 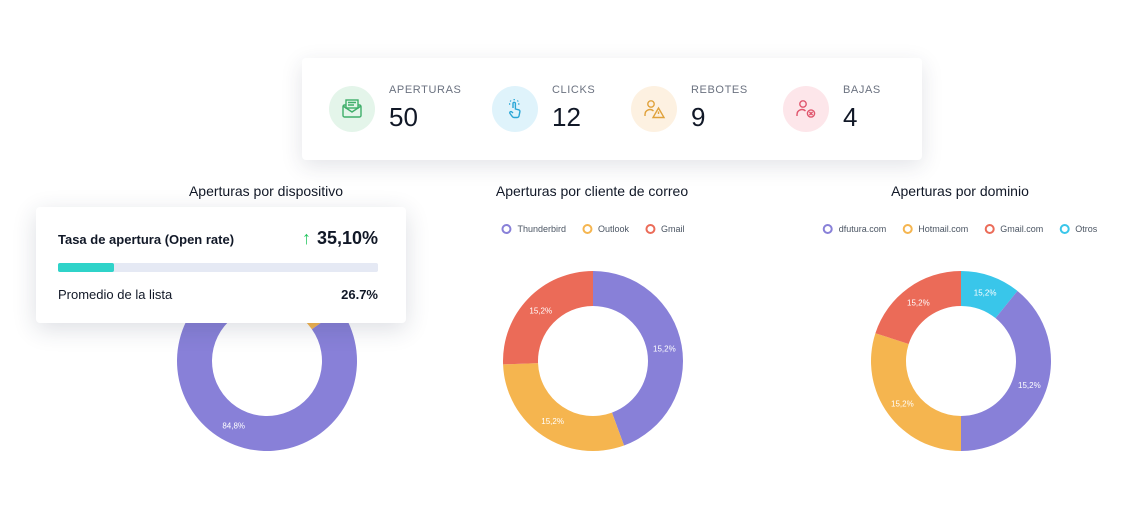 I want to click on legend-cliente: Thunderbird Outlook Gmail, so click(x=593, y=229).